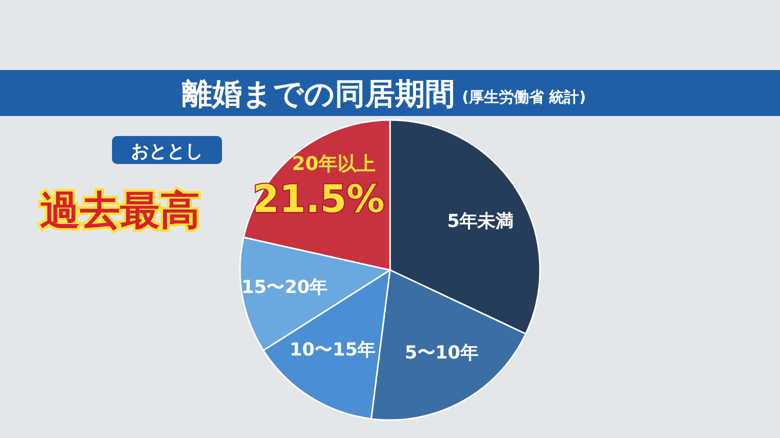 The height and width of the screenshot is (438, 780). What do you see at coordinates (120, 211) in the screenshot?
I see `text: 過去最高` at bounding box center [120, 211].